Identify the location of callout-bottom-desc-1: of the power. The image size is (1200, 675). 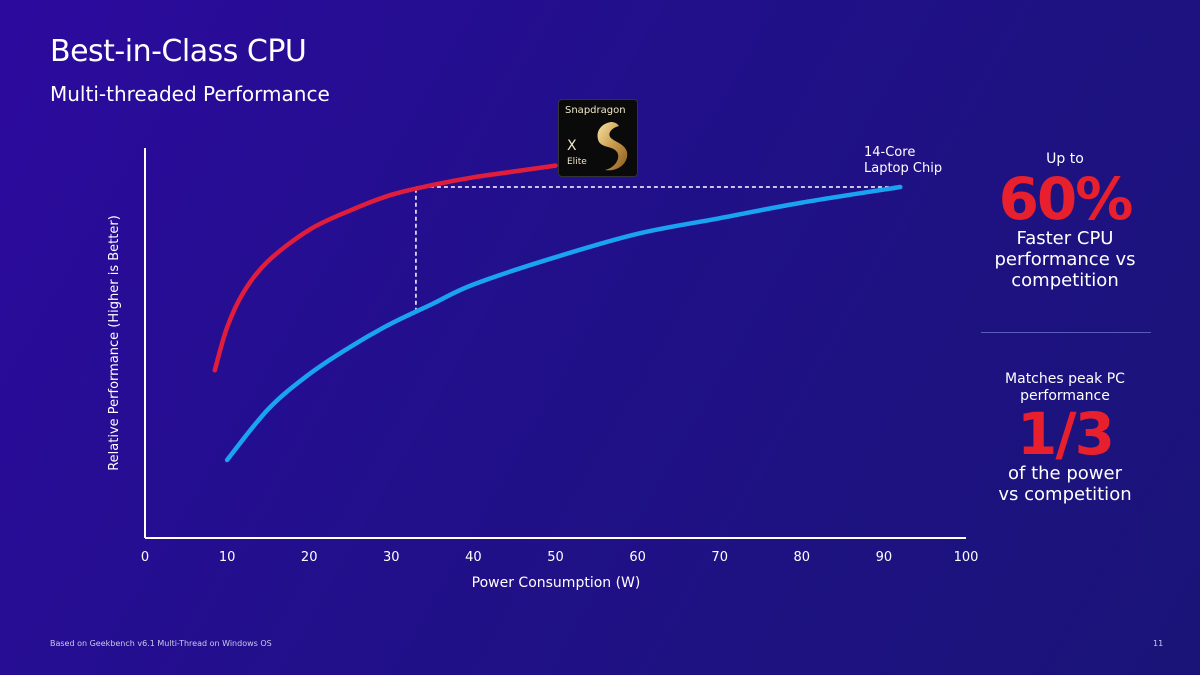
(1065, 473).